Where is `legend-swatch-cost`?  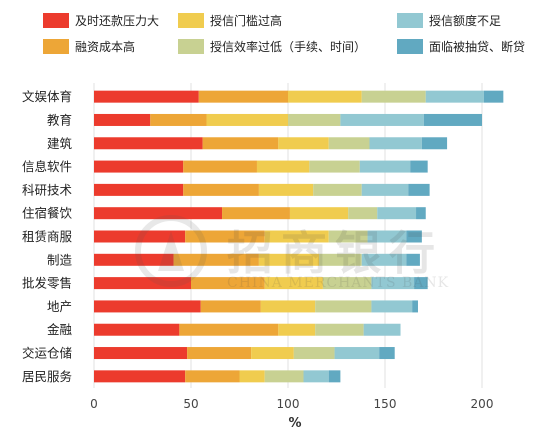 legend-swatch-cost is located at coordinates (56, 46).